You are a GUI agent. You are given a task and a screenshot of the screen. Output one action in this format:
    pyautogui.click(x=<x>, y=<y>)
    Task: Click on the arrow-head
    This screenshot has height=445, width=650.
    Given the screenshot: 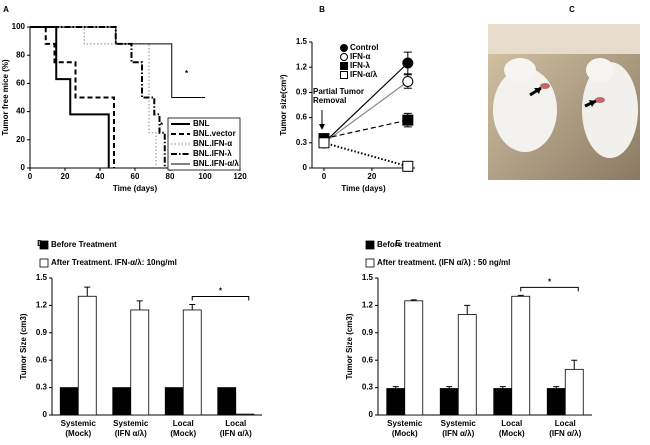 What is the action you would take?
    pyautogui.click(x=322, y=127)
    